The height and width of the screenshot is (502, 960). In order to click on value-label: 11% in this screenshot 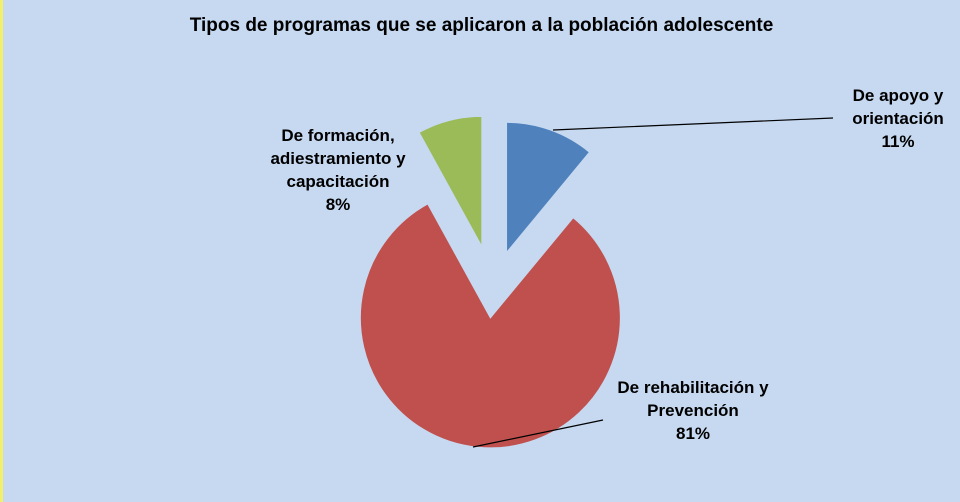, I will do `click(898, 141)`.